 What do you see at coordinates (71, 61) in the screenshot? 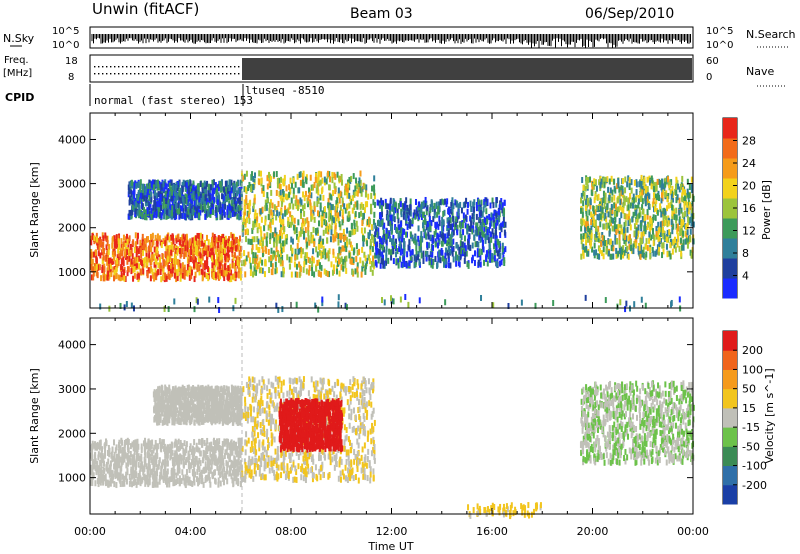
I see `freq-tick-high: 18` at bounding box center [71, 61].